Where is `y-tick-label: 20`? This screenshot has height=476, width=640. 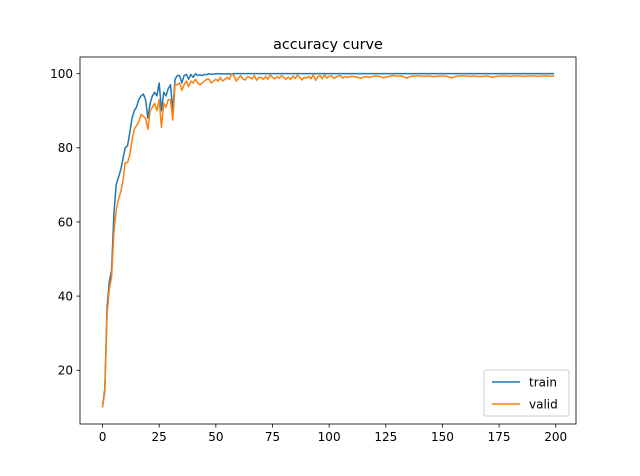 y-tick-label: 20 is located at coordinates (65, 371).